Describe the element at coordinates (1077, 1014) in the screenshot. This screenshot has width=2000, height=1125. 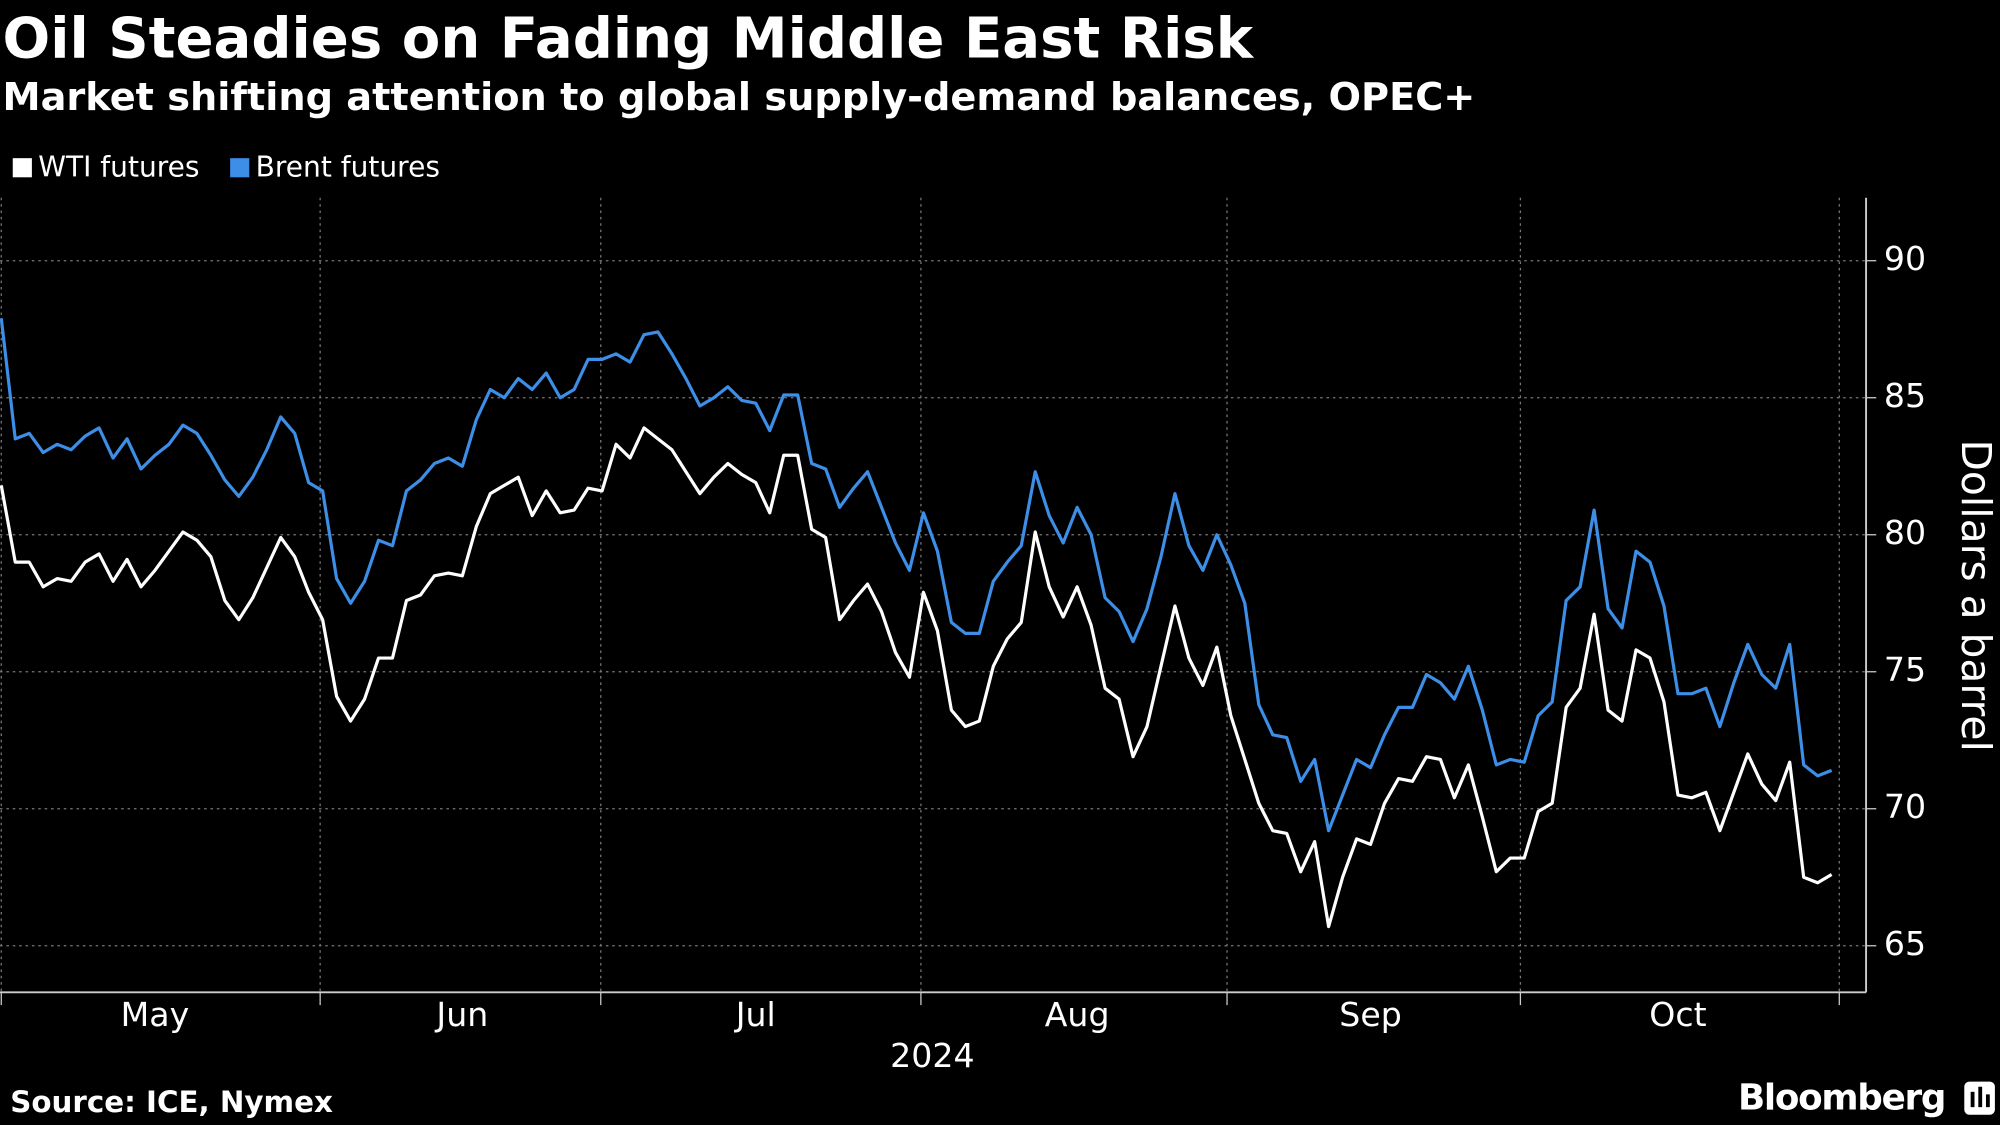
I see `x-tick-label: Aug` at that location.